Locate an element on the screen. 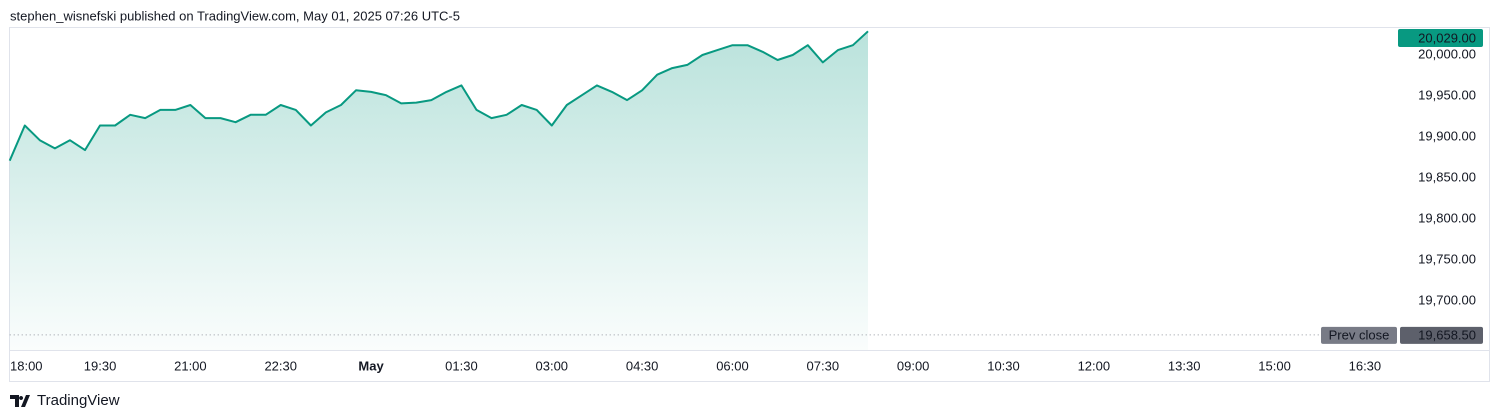 This screenshot has height=420, width=1500. logo is located at coordinates (20, 401).